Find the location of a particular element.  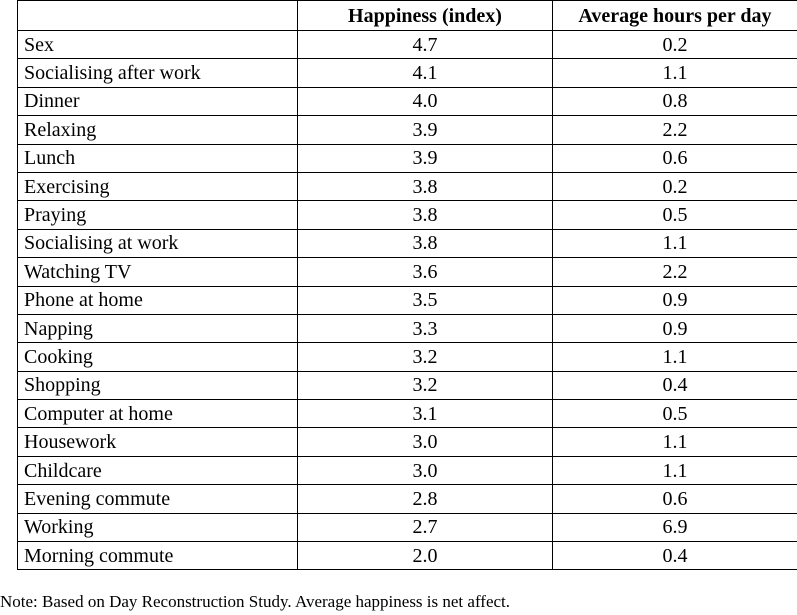

table-row: Shopping 3.2 0.4 is located at coordinates (407, 385).